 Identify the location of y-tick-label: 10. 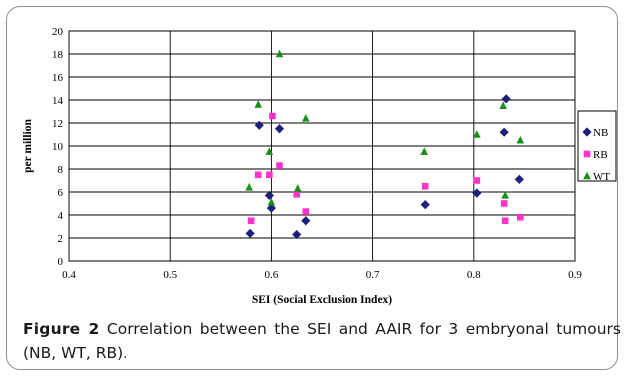
(58, 147).